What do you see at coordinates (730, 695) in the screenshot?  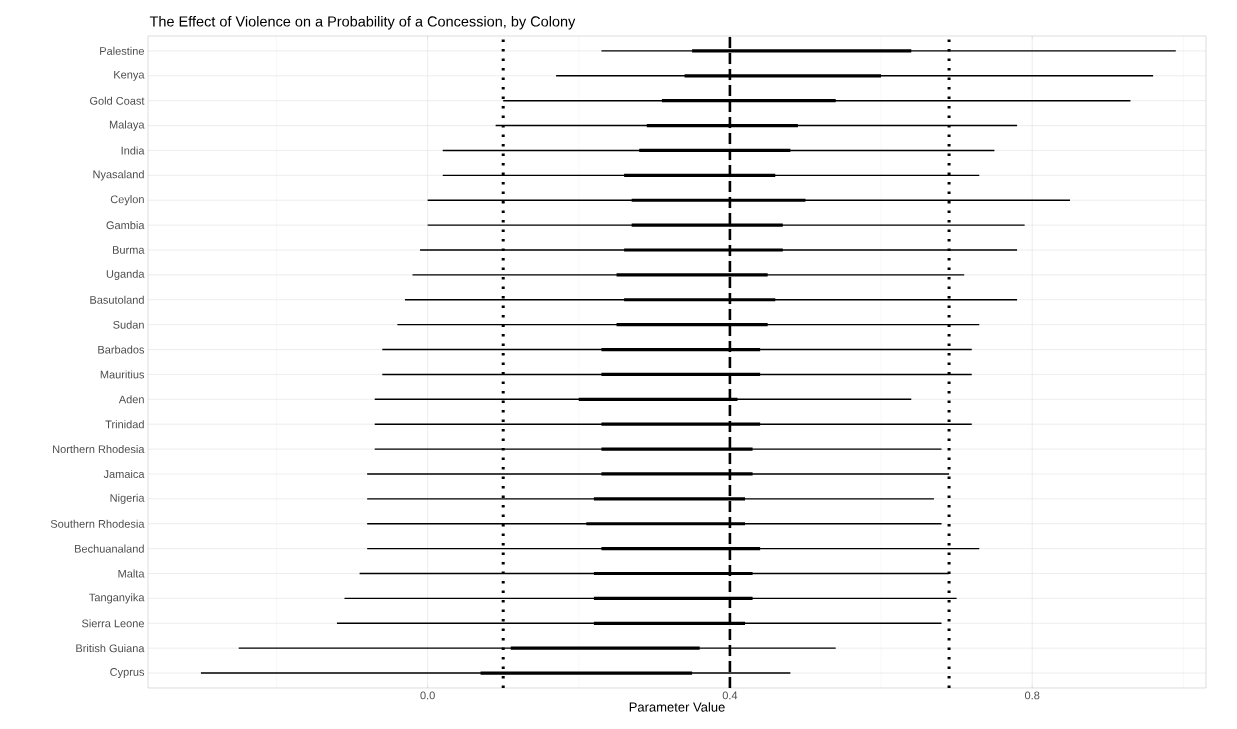 I see `x-tick-label: 0.4` at bounding box center [730, 695].